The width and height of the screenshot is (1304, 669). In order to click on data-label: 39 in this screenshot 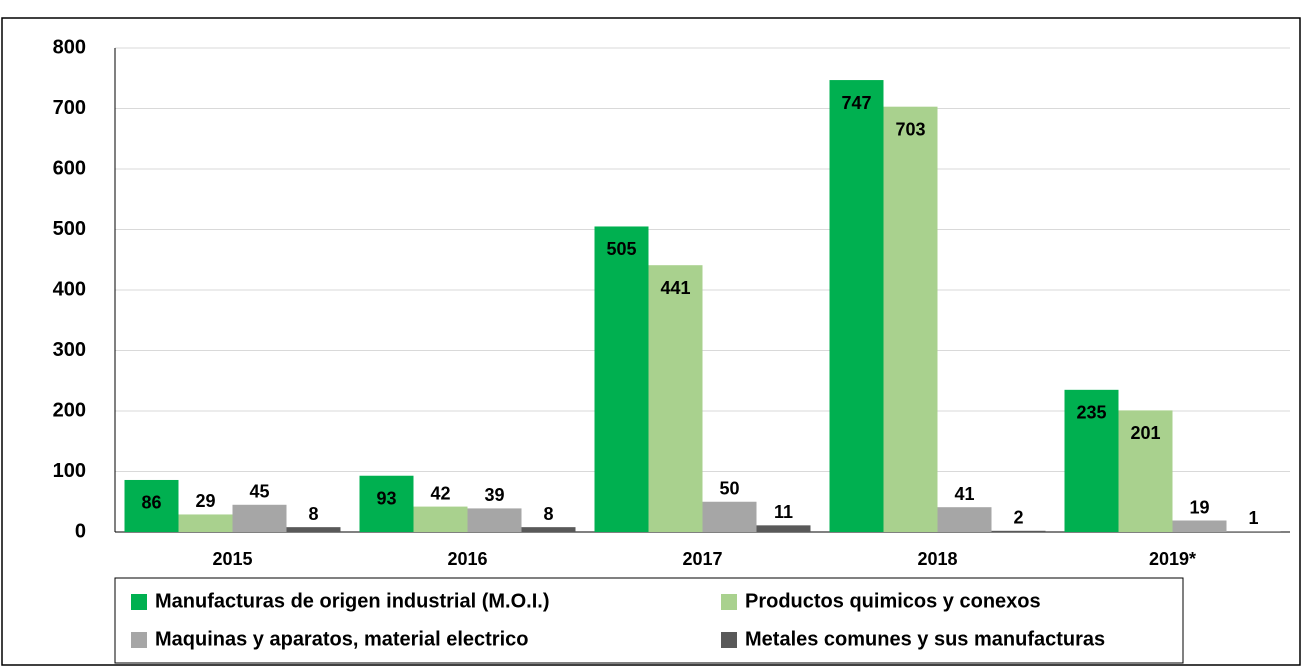, I will do `click(494, 495)`.